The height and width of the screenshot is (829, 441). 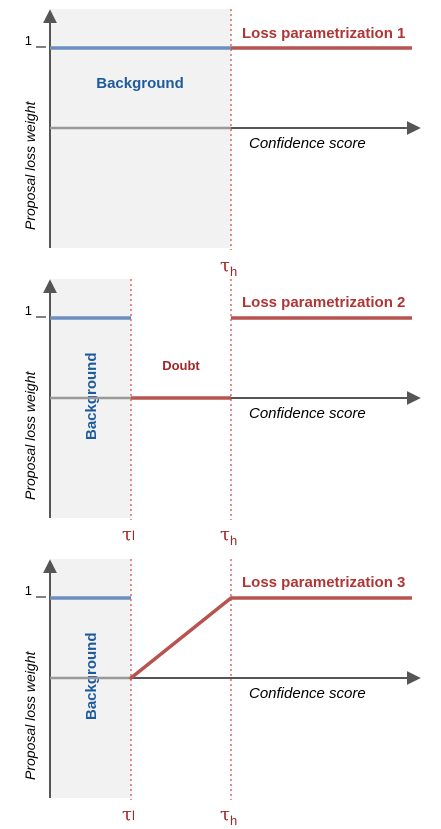 I want to click on panel-title: Loss parametrization 3, so click(x=323, y=582).